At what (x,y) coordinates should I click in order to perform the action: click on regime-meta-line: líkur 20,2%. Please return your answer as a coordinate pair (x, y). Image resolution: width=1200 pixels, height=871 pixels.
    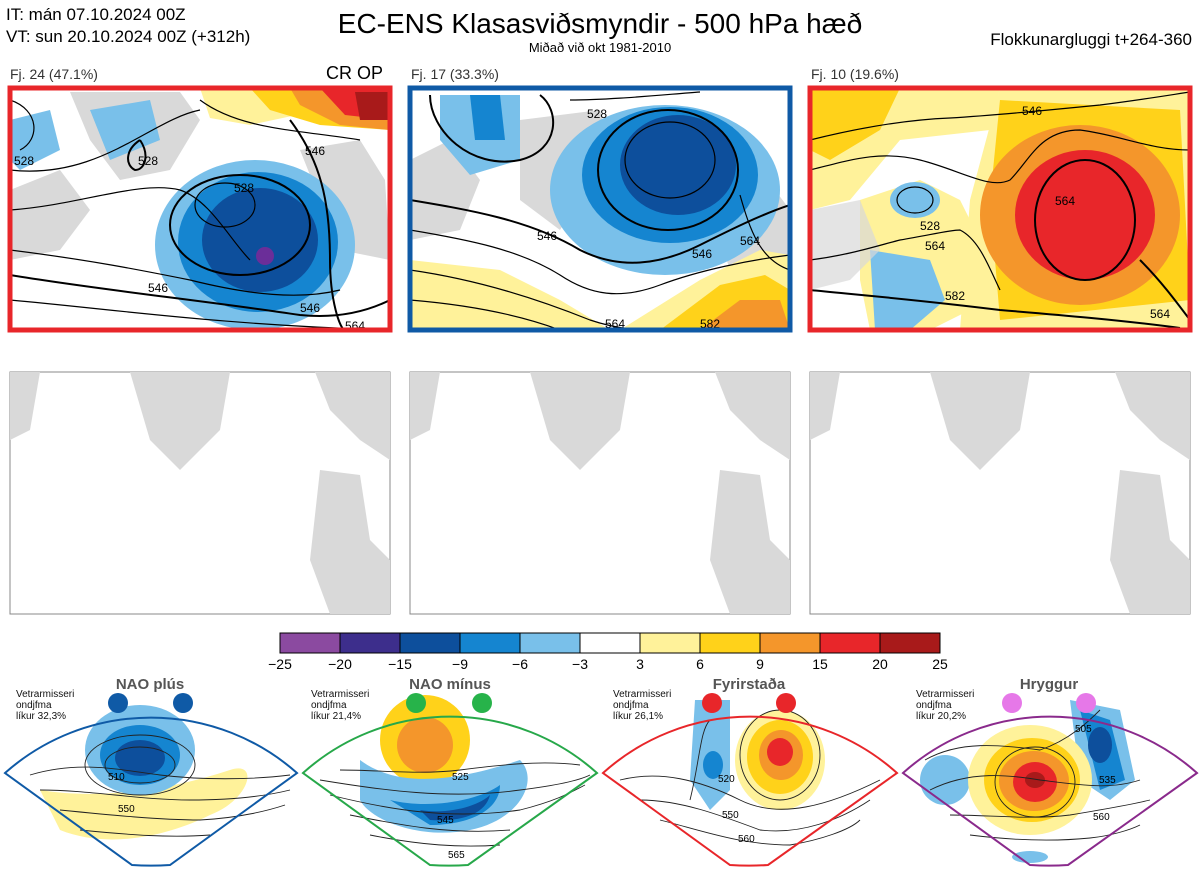
    Looking at the image, I should click on (941, 716).